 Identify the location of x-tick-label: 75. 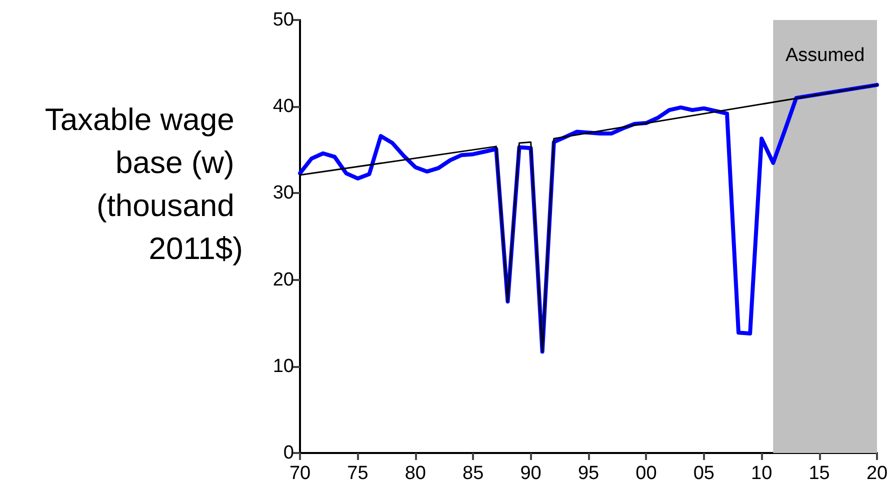
(357, 473).